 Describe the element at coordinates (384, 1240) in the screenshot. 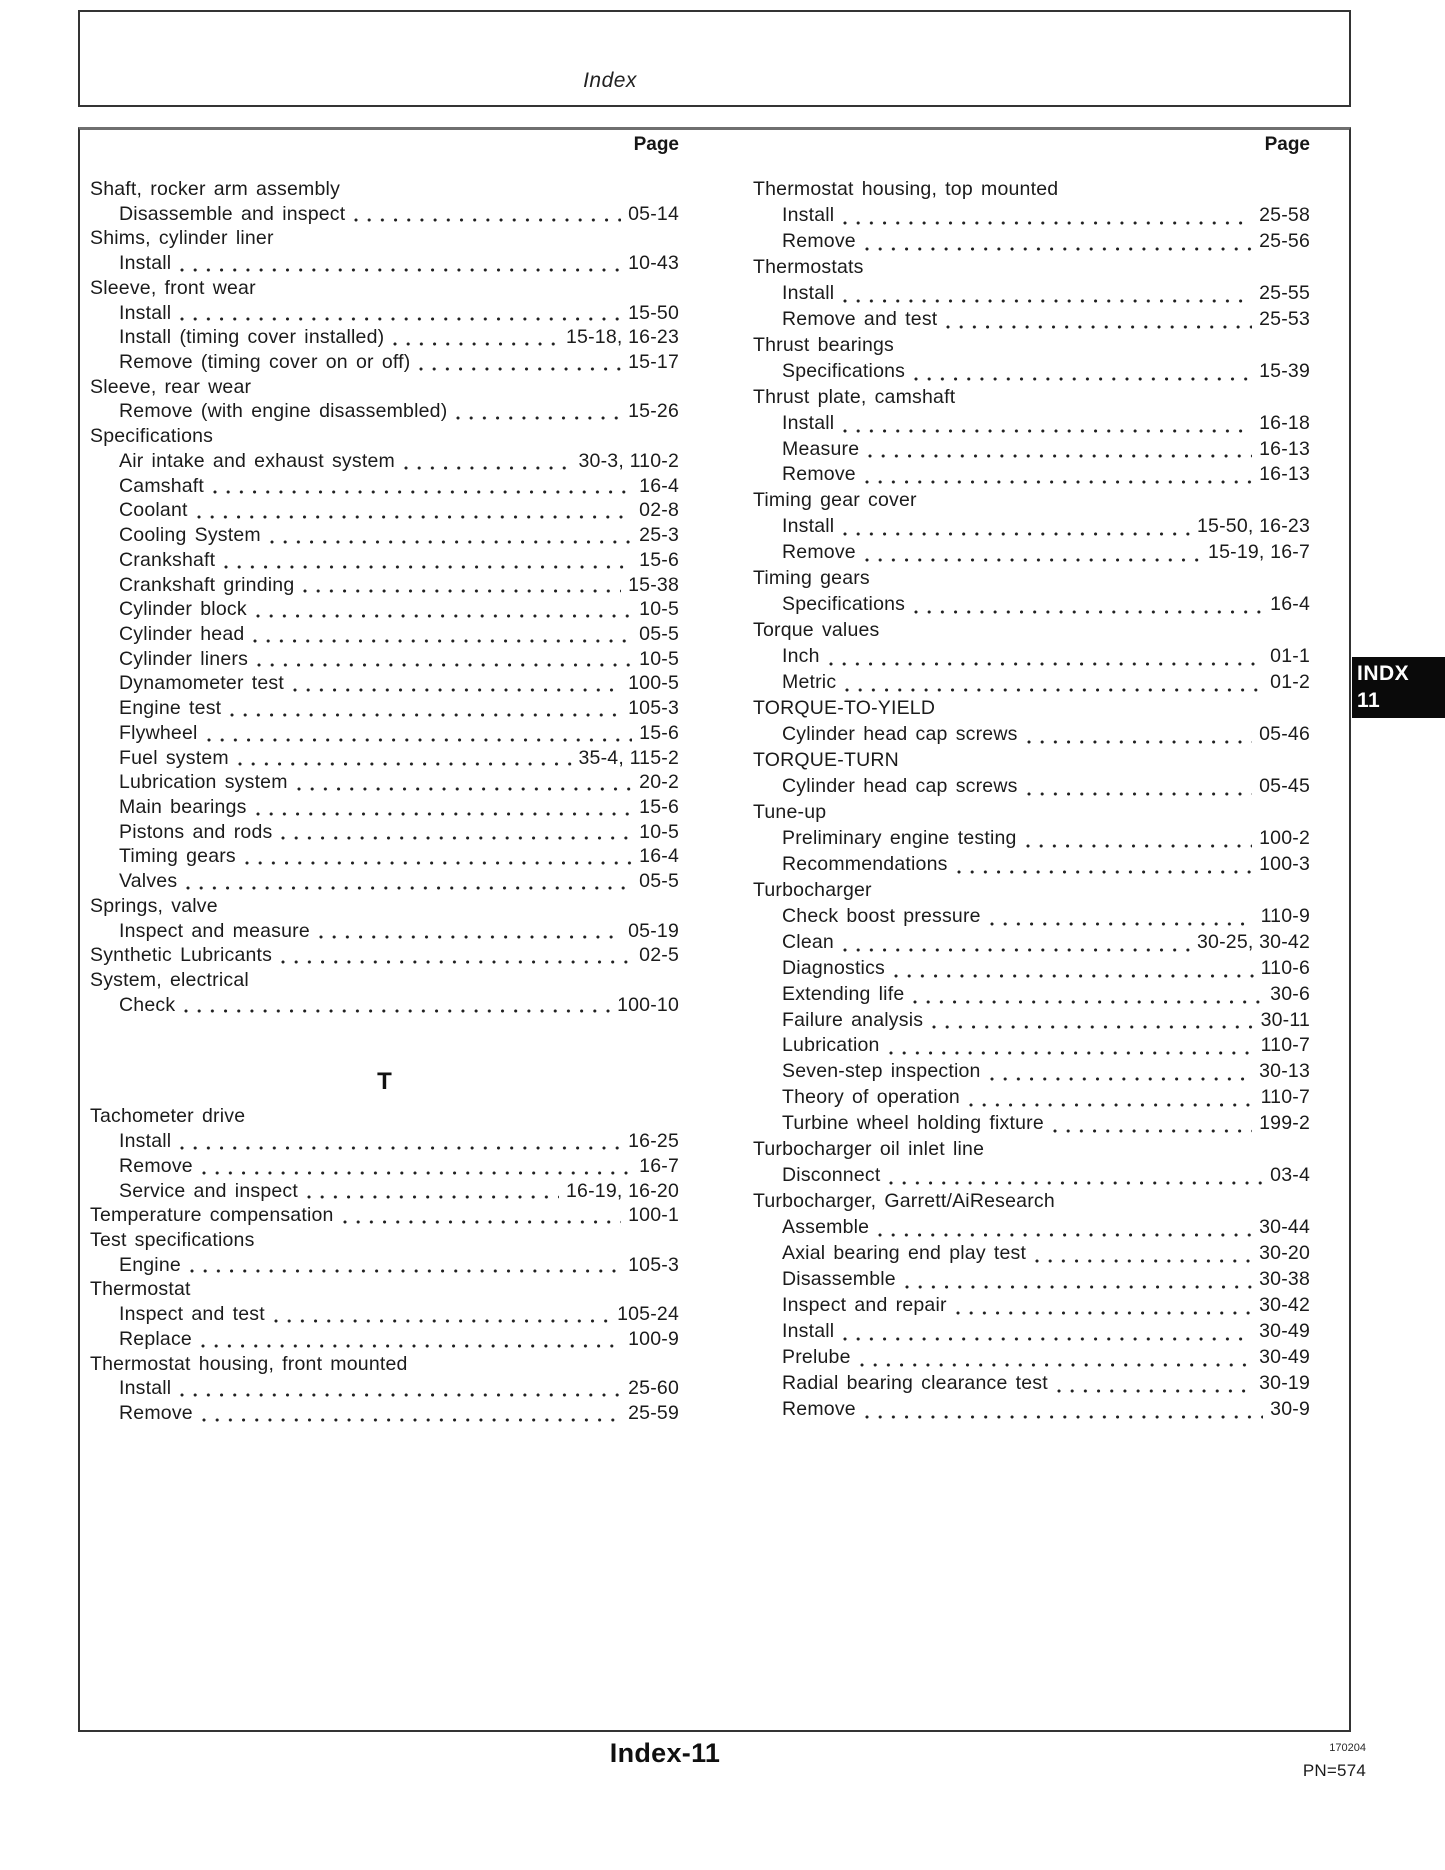

I see `index-heading: Test specifications` at that location.